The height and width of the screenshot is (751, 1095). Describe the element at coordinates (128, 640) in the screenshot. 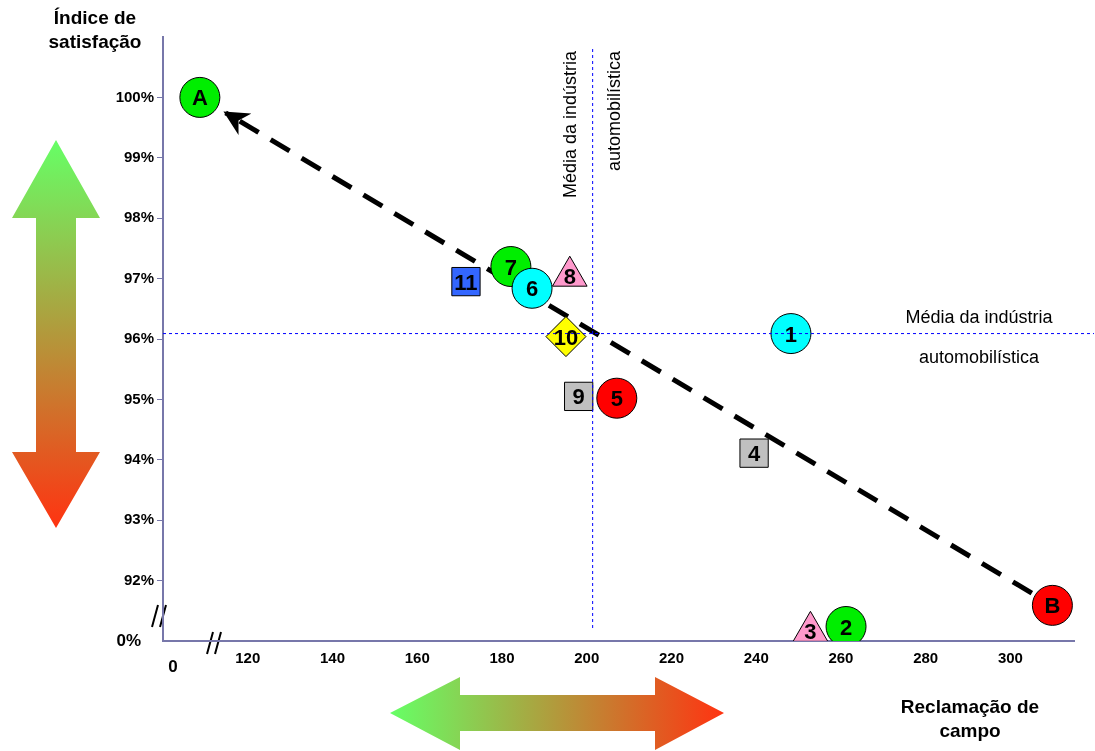

I see `text: 0%` at that location.